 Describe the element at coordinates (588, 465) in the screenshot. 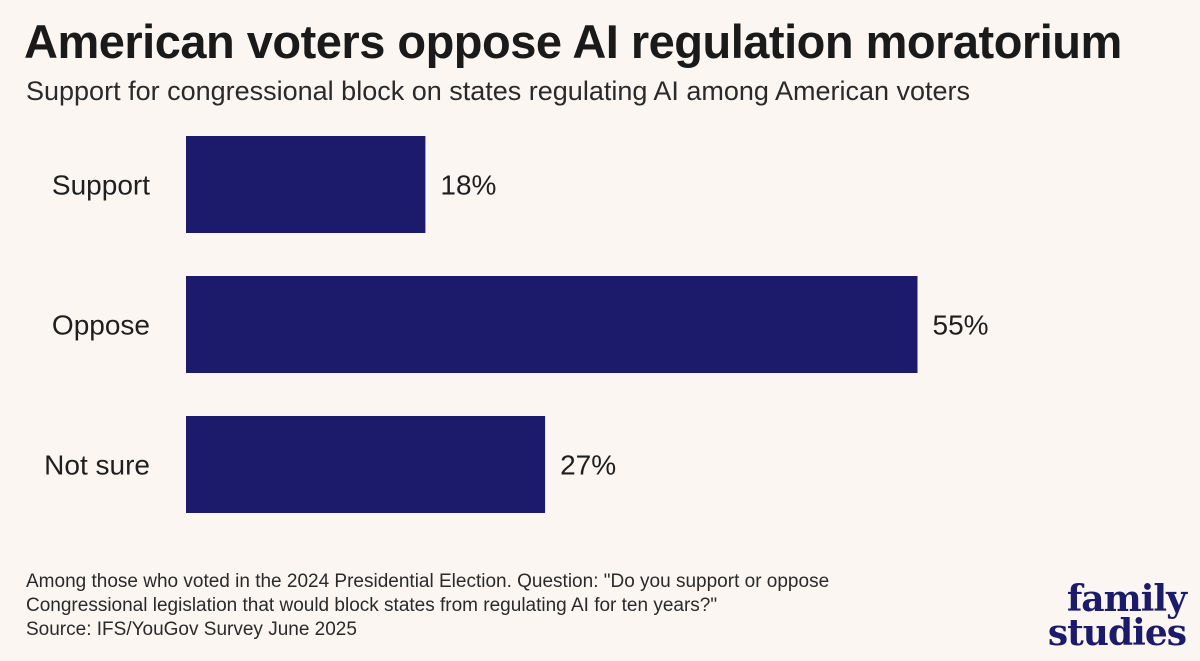

I see `value-label: 27%` at that location.